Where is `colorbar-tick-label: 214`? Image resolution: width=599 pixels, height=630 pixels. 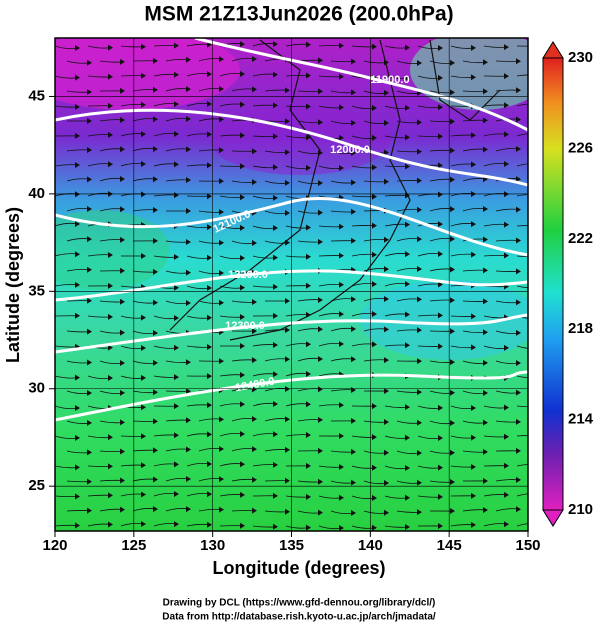
colorbar-tick-label: 214 is located at coordinates (581, 419).